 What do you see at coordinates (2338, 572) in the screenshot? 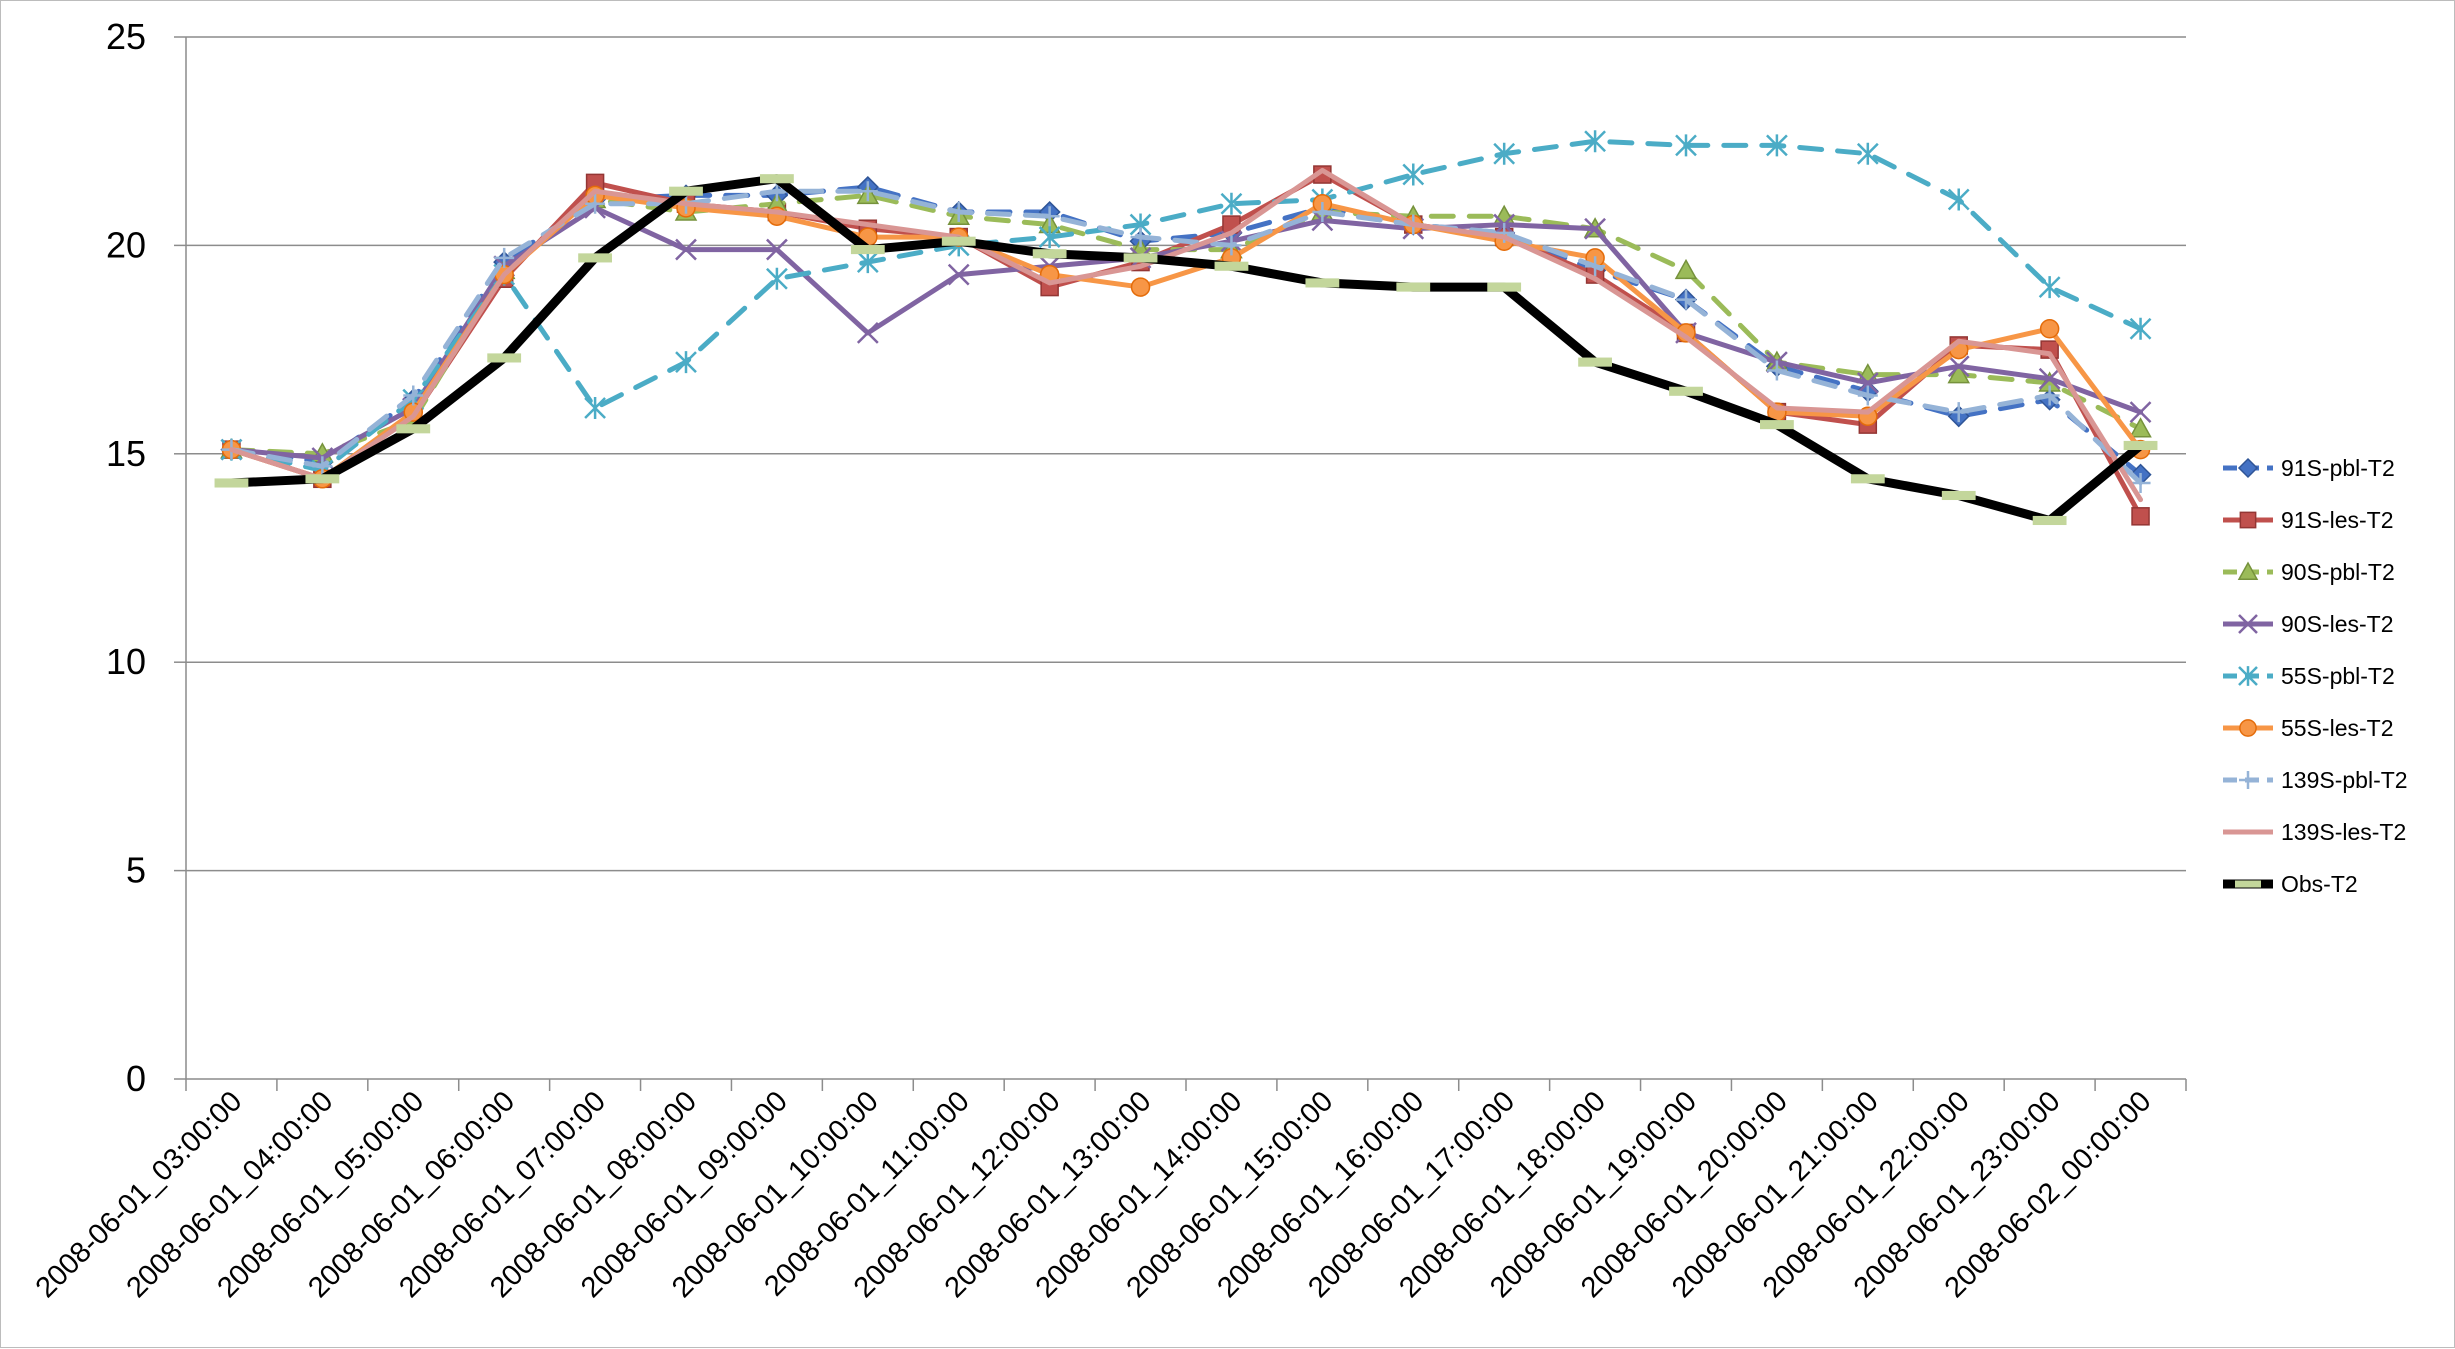
I see `legend-label: 90S-pbl-T2` at bounding box center [2338, 572].